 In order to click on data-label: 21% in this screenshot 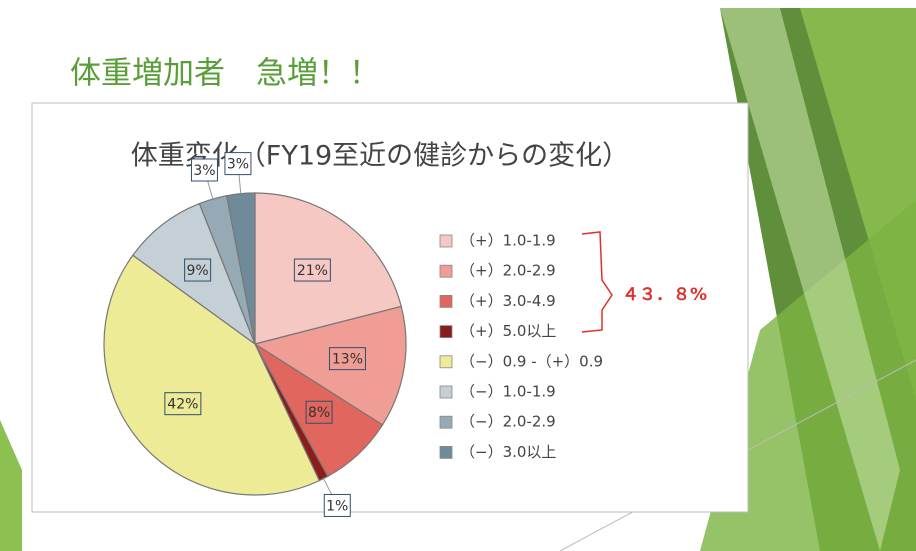, I will do `click(312, 271)`.